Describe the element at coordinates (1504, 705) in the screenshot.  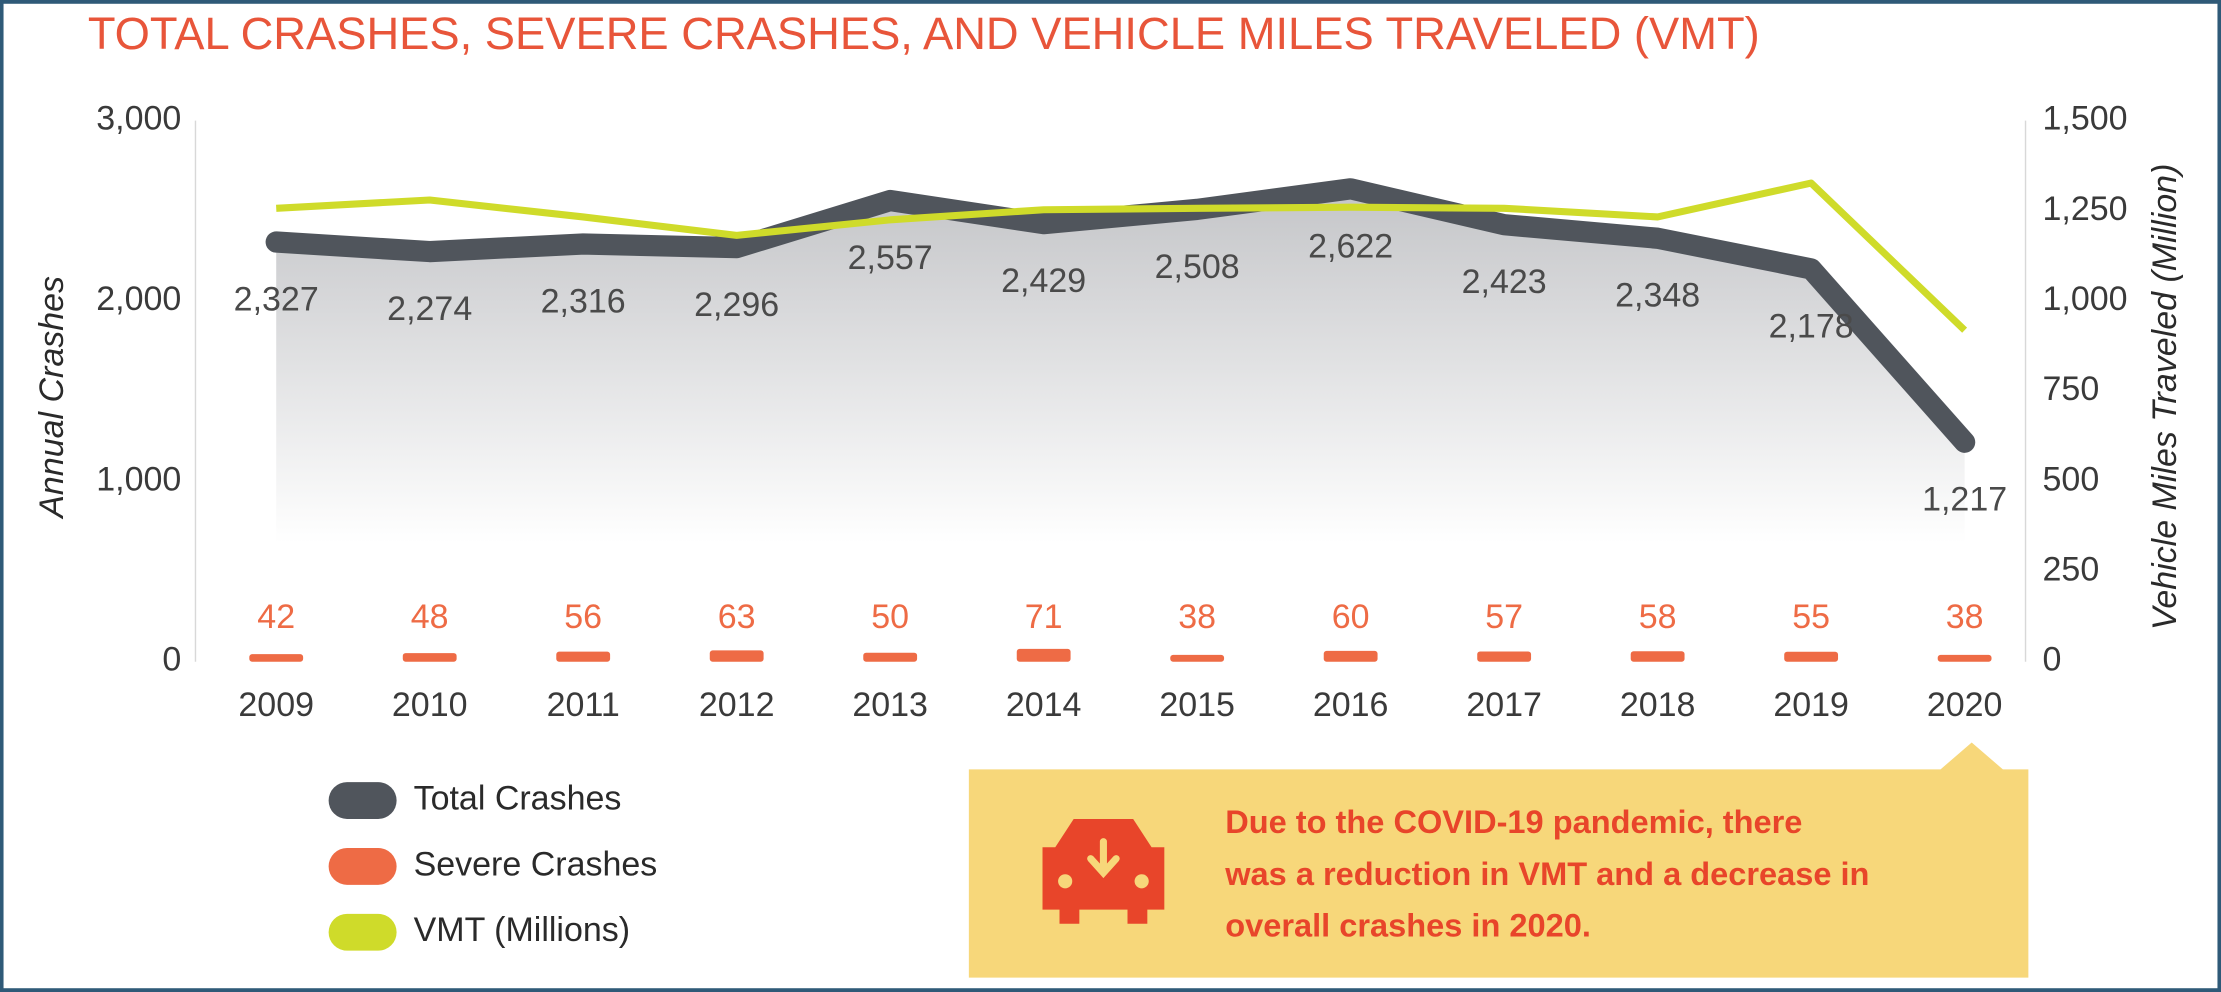
I see `x-tick-label: 2017` at that location.